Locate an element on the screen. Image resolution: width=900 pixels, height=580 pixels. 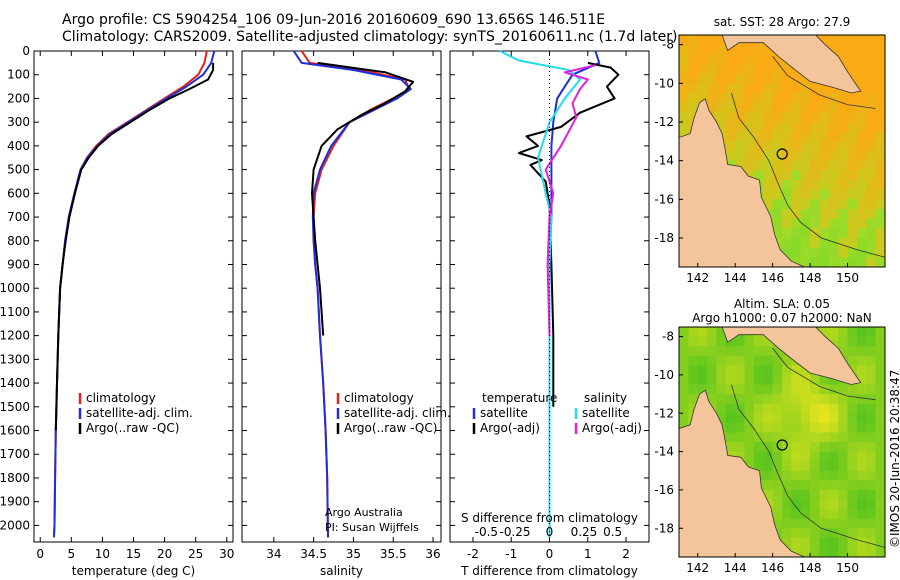
ytick-label-20: 2000 is located at coordinates (15, 525).